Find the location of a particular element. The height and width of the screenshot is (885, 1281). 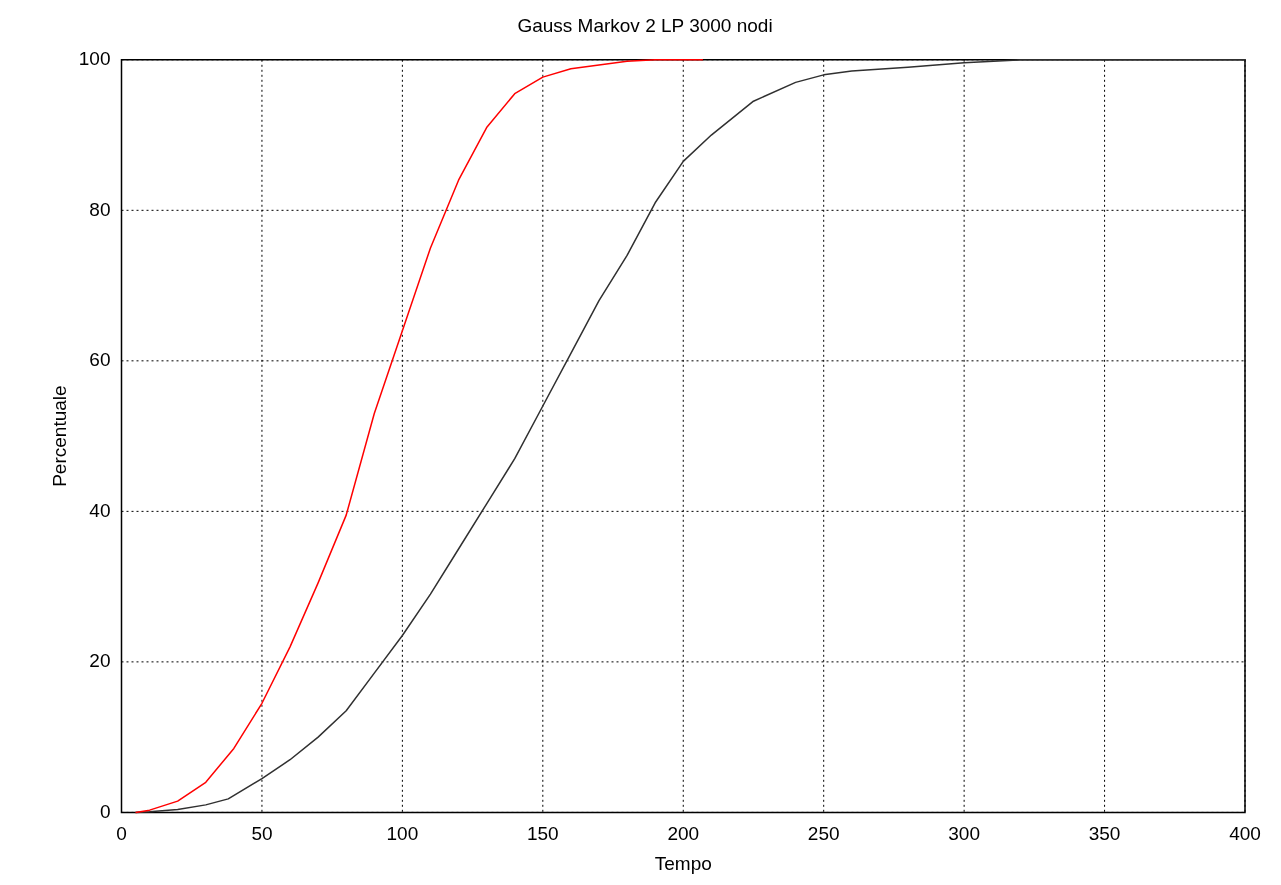

x-tick-label: 50 is located at coordinates (262, 834).